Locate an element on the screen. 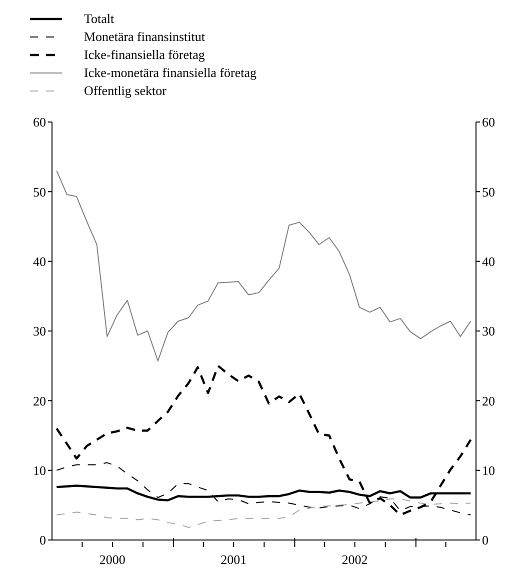 Image resolution: width=524 pixels, height=583 pixels. legend-label: Totalt is located at coordinates (99, 19).